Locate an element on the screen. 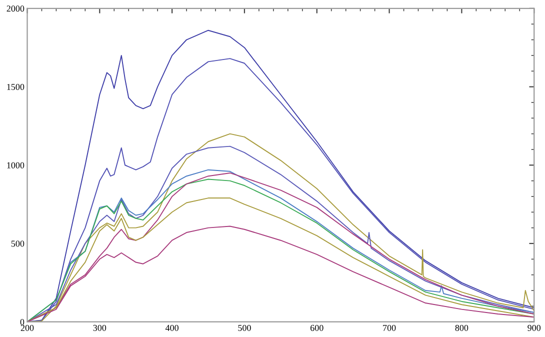 The width and height of the screenshot is (545, 337). x-tick-label: 500 is located at coordinates (244, 327).